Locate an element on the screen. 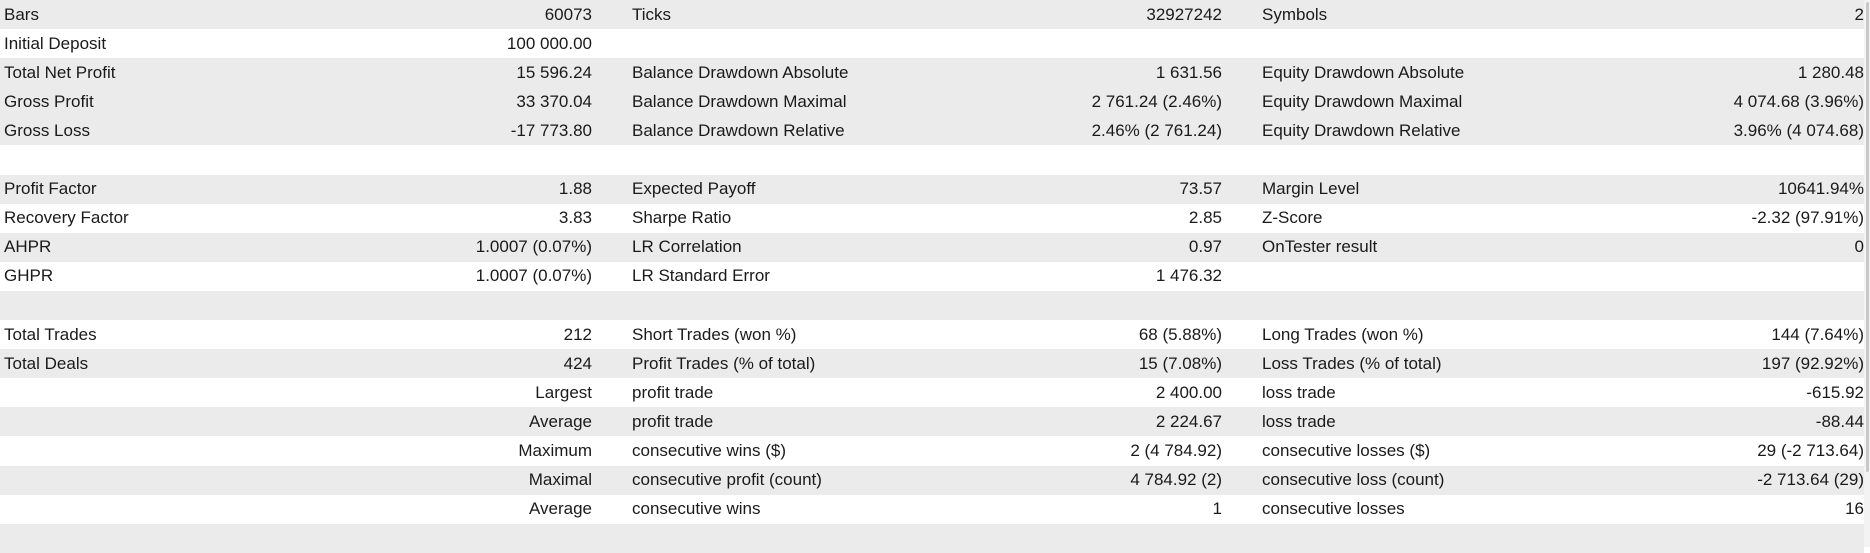 This screenshot has height=553, width=1870. metric-label: consecutive losses ($) is located at coordinates (1346, 450).